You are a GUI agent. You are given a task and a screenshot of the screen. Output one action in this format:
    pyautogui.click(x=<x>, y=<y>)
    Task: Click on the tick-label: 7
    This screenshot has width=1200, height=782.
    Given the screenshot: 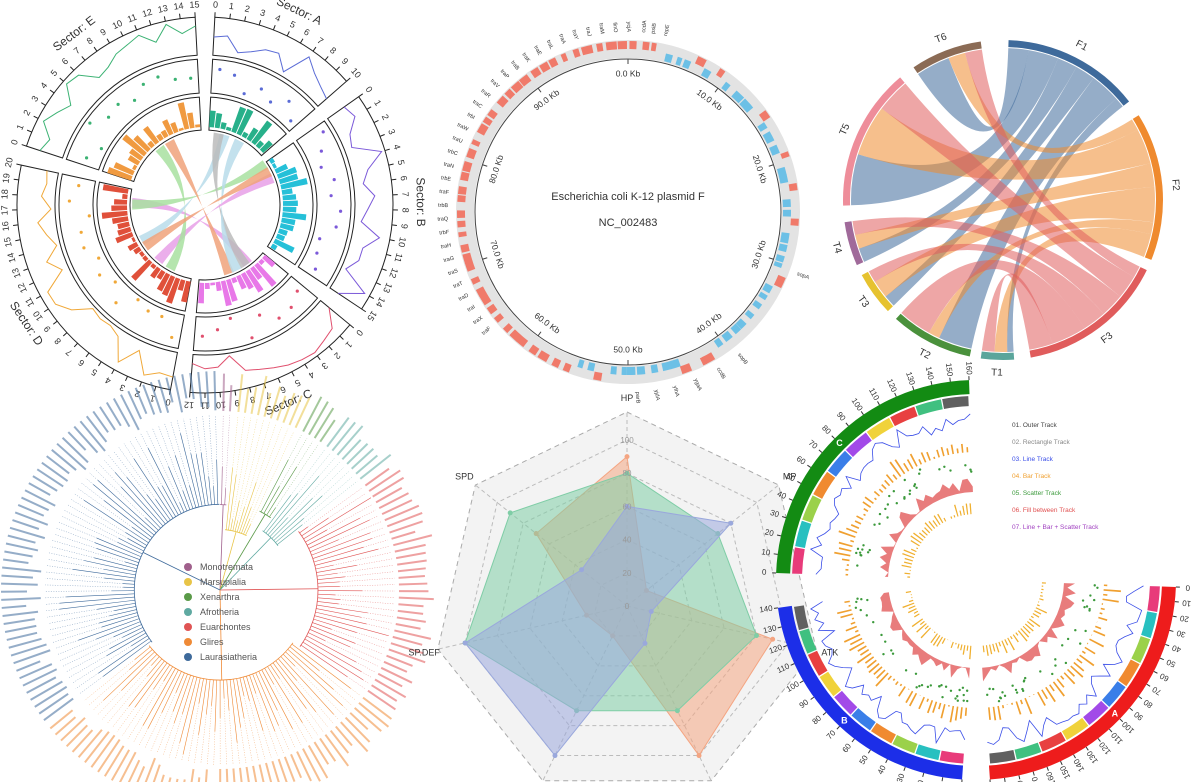 What is the action you would take?
    pyautogui.click(x=77, y=50)
    